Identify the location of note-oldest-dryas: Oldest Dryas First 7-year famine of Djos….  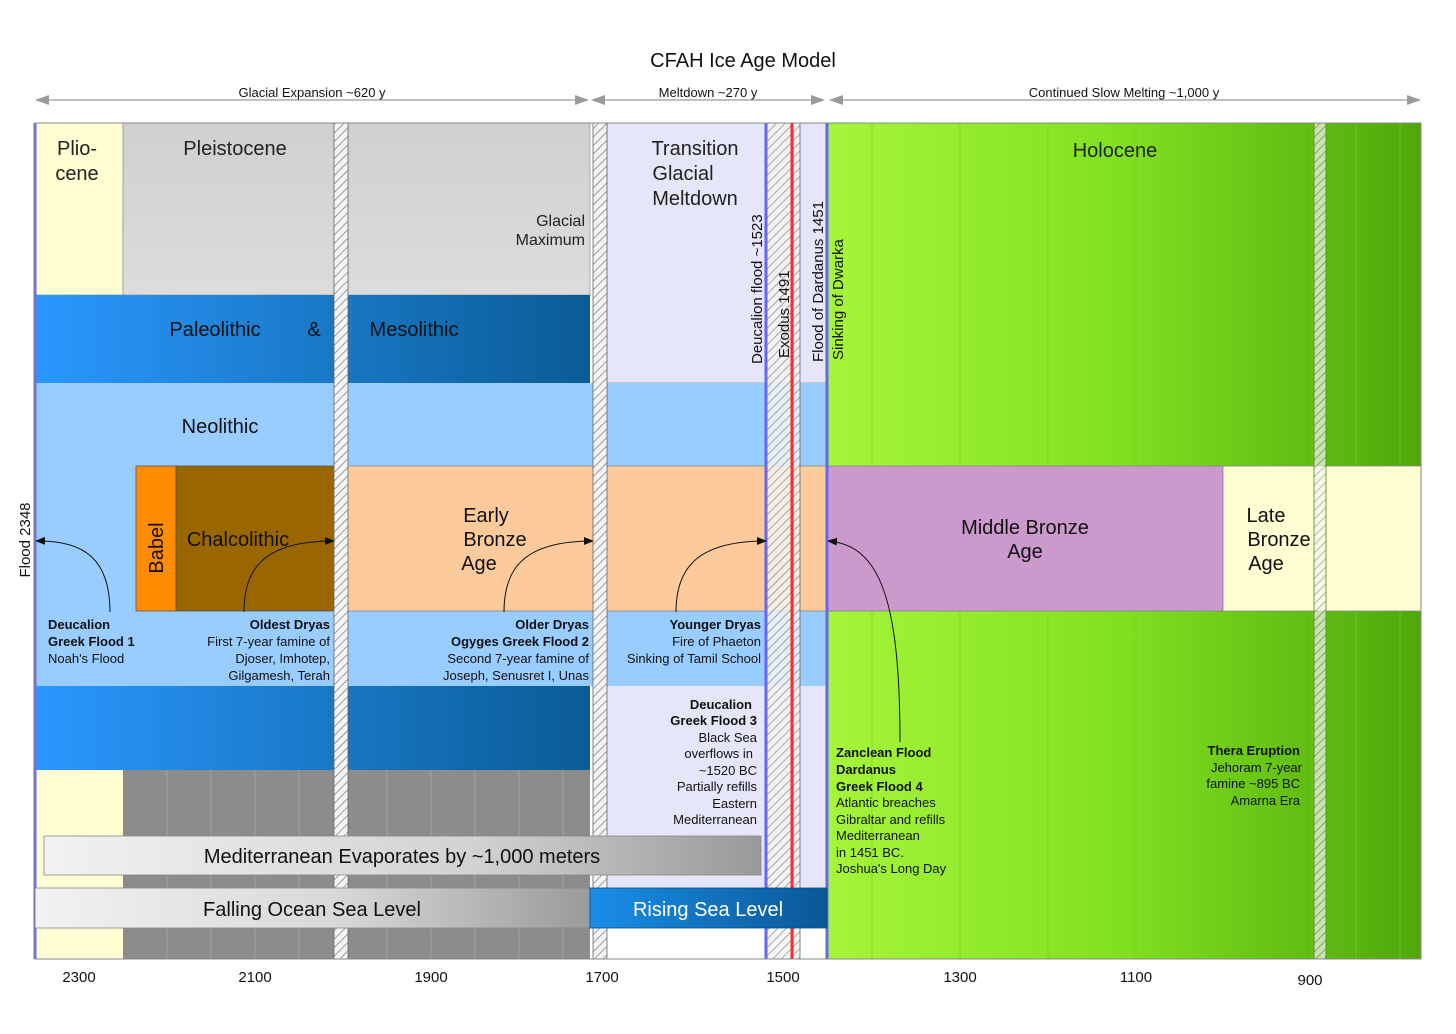
(268, 650).